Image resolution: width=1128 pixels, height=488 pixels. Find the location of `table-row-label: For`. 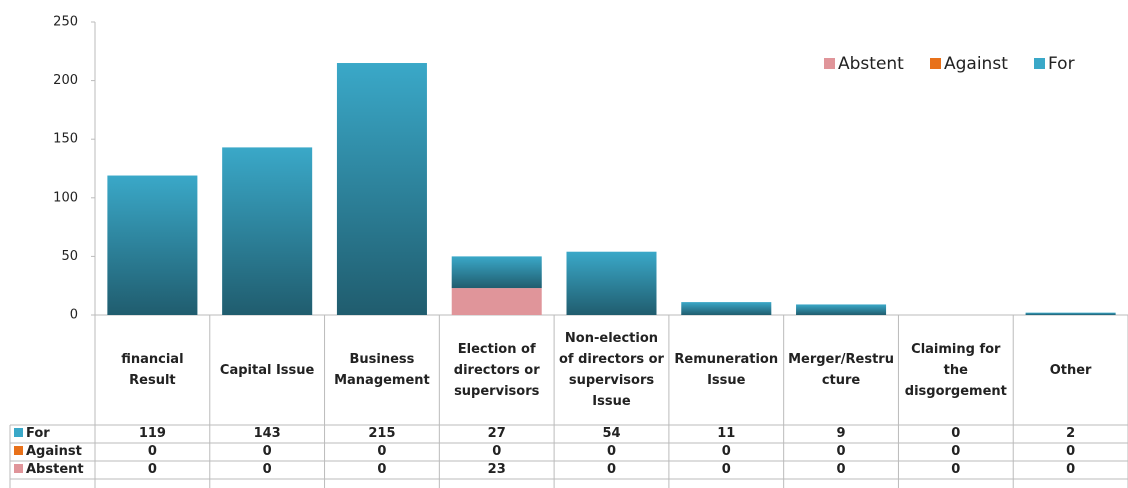

table-row-label: For is located at coordinates (52, 434).